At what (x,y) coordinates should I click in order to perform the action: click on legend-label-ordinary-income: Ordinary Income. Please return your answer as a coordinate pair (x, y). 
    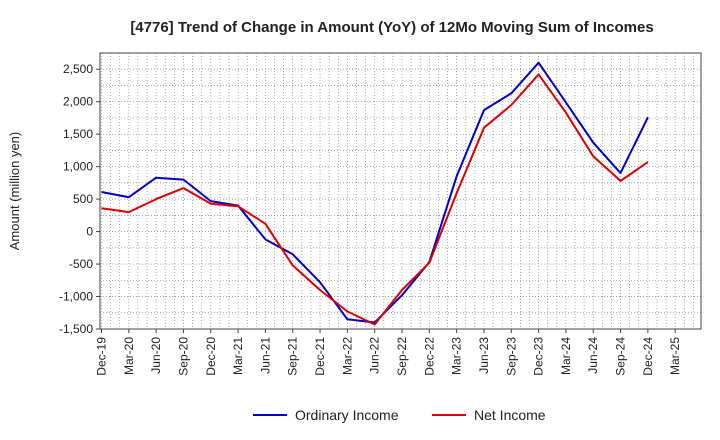
    Looking at the image, I should click on (347, 415).